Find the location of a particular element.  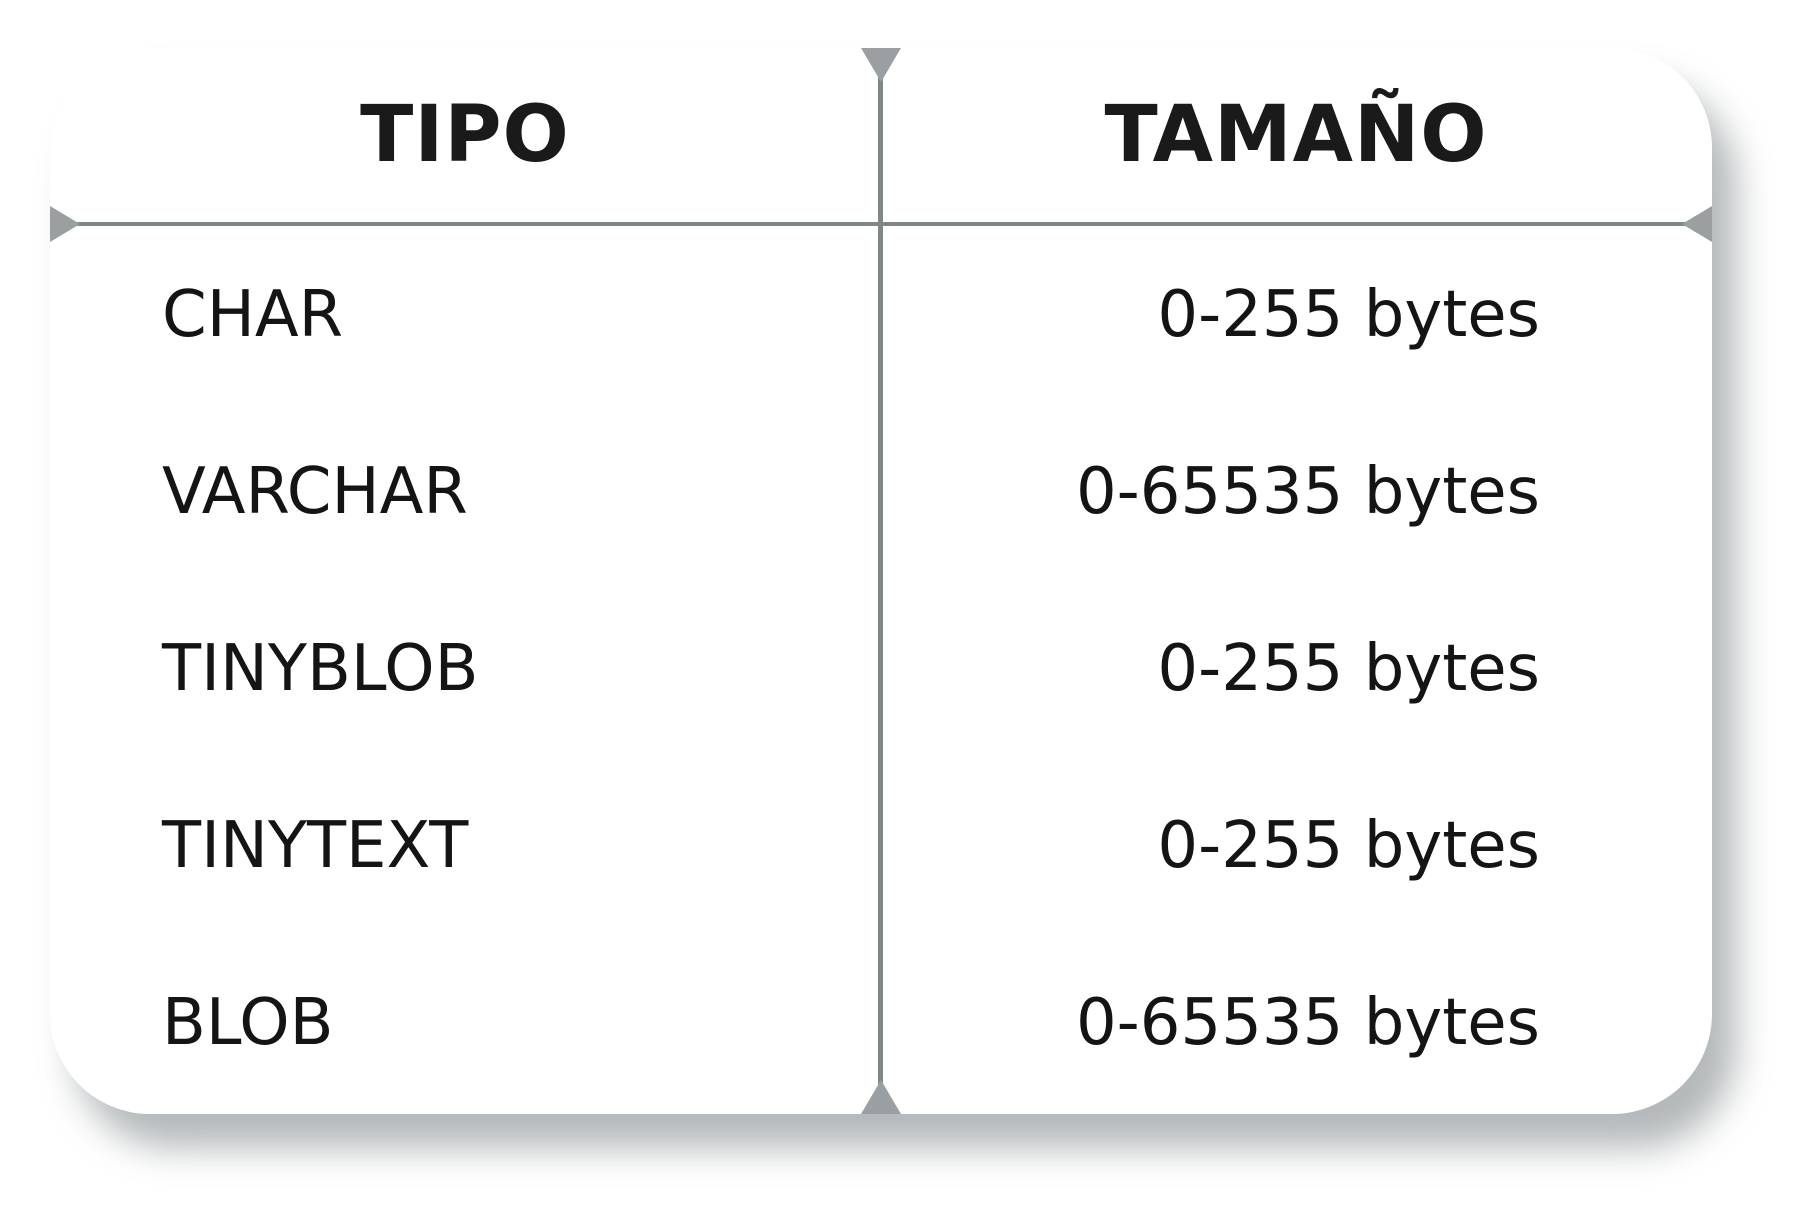

divider-notch-bottom is located at coordinates (881, 1097).